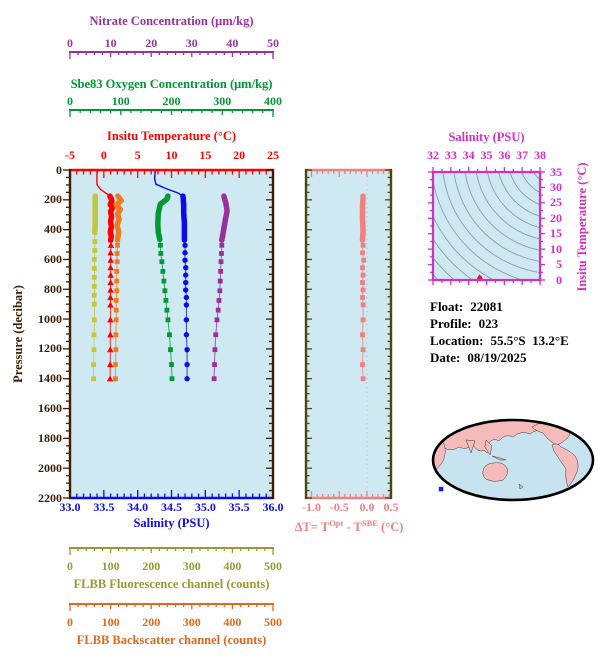  What do you see at coordinates (171, 136) in the screenshot?
I see `temperature-axis-title: Insitu Temperature (°C)` at bounding box center [171, 136].